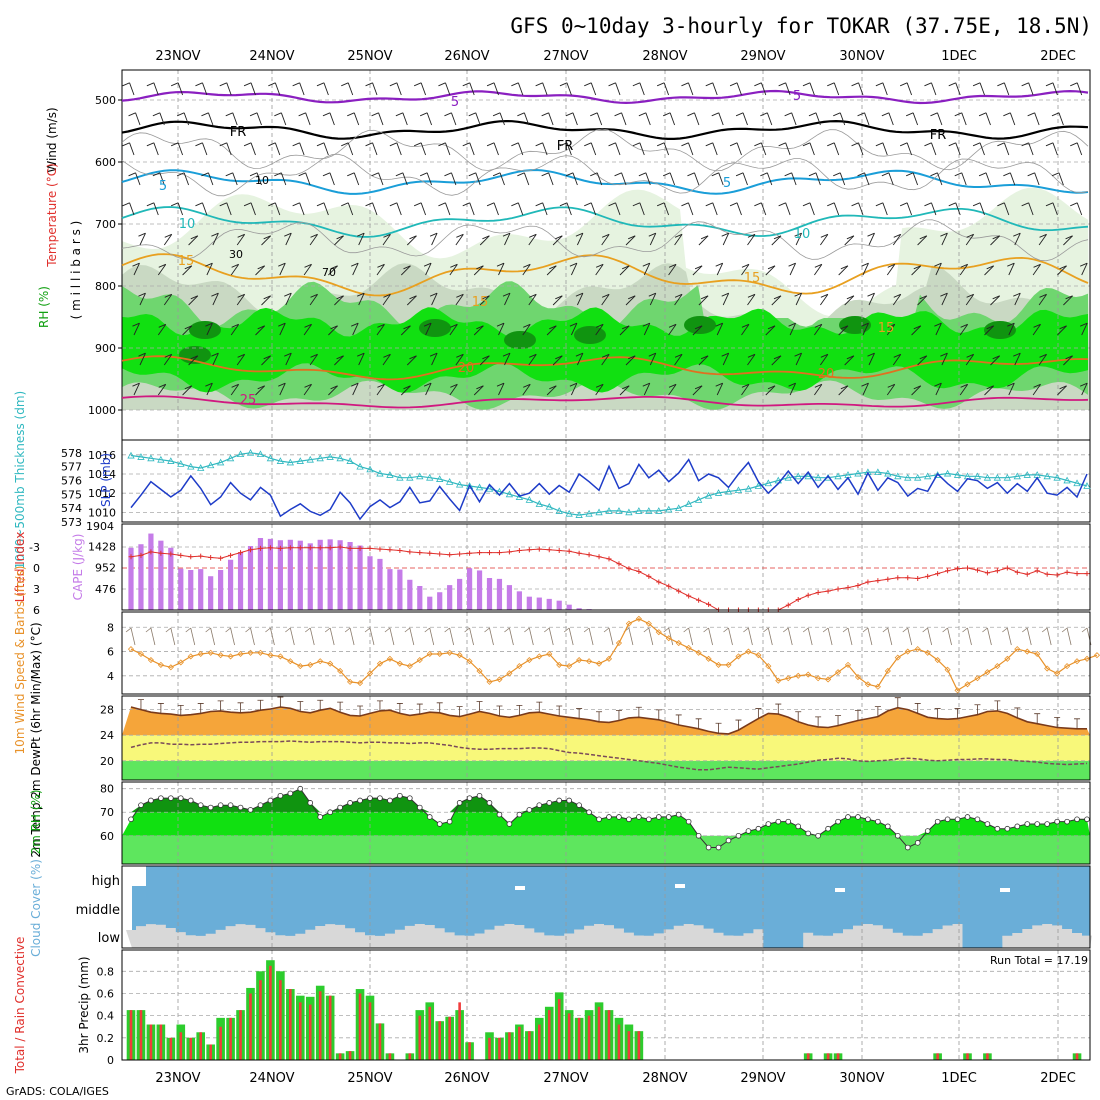 The height and width of the screenshot is (1100, 1100). I want to click on precip-conv-bar, so click(181, 1046).